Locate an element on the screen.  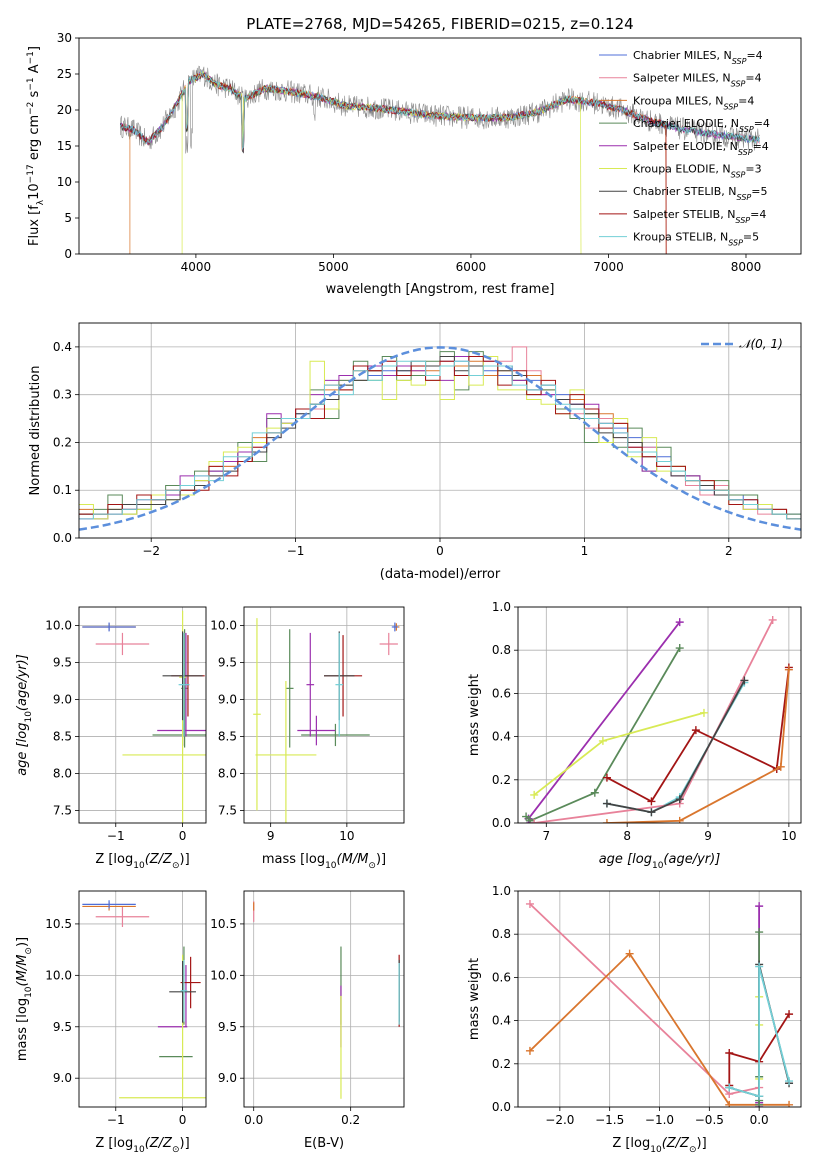
residuals-ytick-label-3: 0.3 is located at coordinates (62, 395).